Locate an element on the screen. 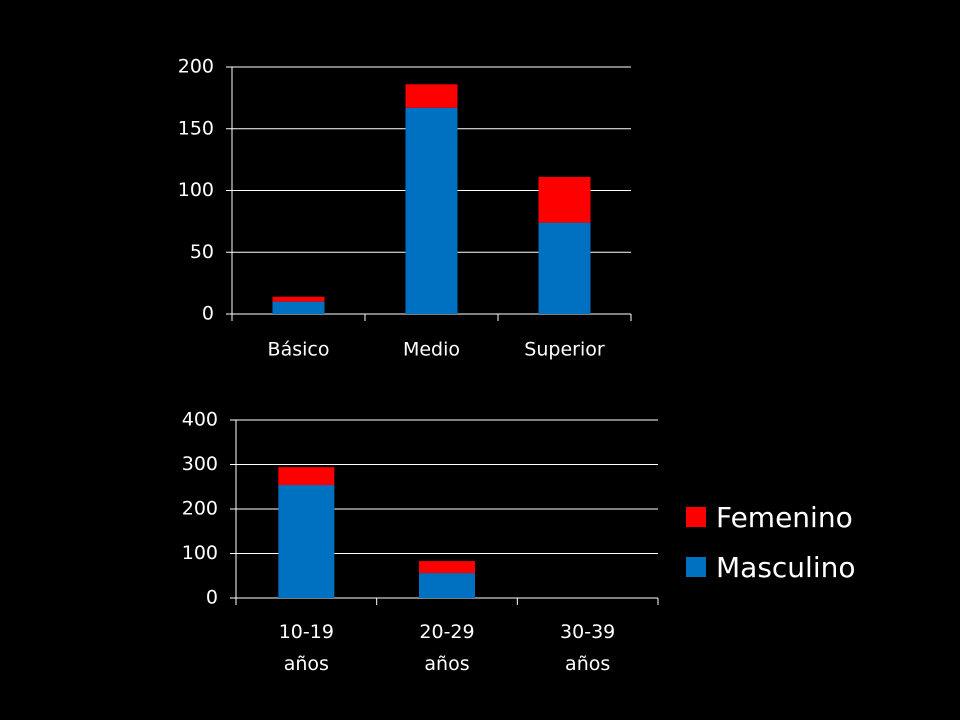 The height and width of the screenshot is (720, 960). x-tick-label: Medio is located at coordinates (431, 350).